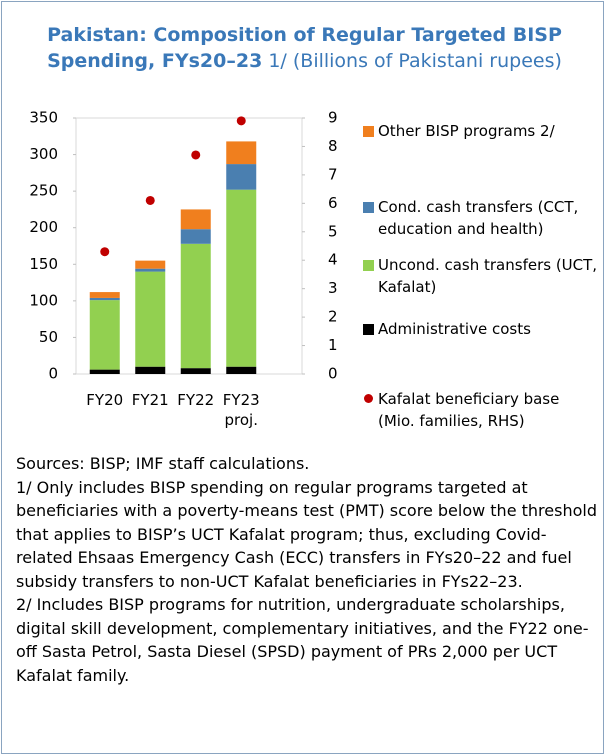 Image resolution: width=605 pixels, height=755 pixels. I want to click on y2-tick-label: 3, so click(333, 288).